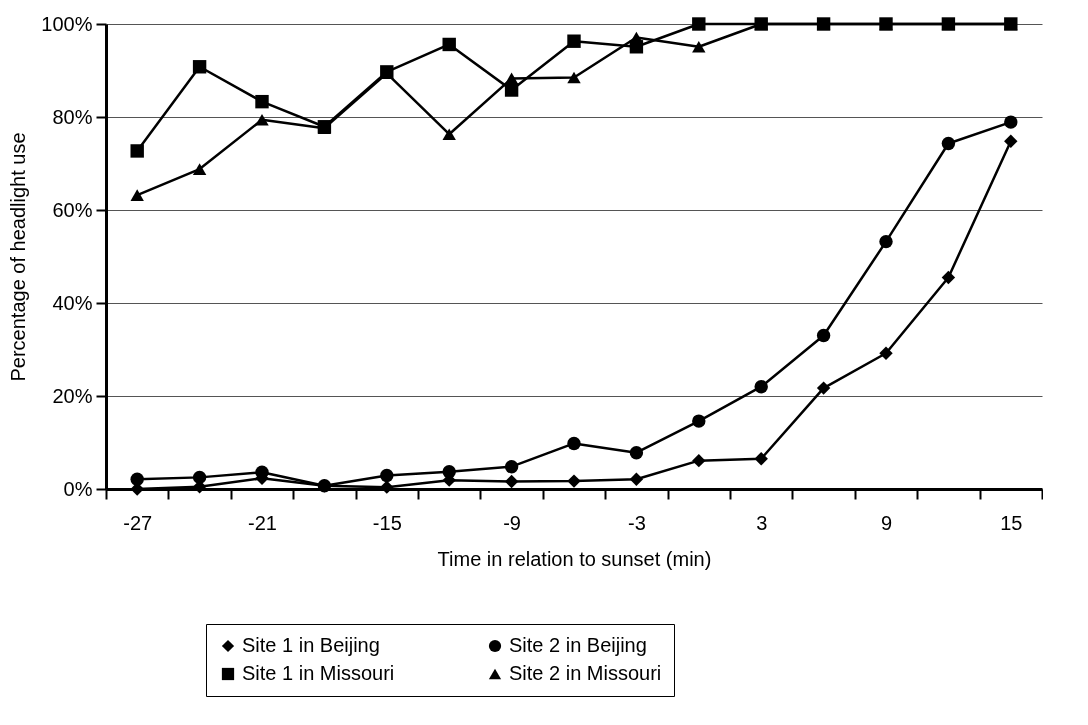 This screenshot has width=1088, height=725. What do you see at coordinates (72, 395) in the screenshot?
I see `y-tick-label: 20%` at bounding box center [72, 395].